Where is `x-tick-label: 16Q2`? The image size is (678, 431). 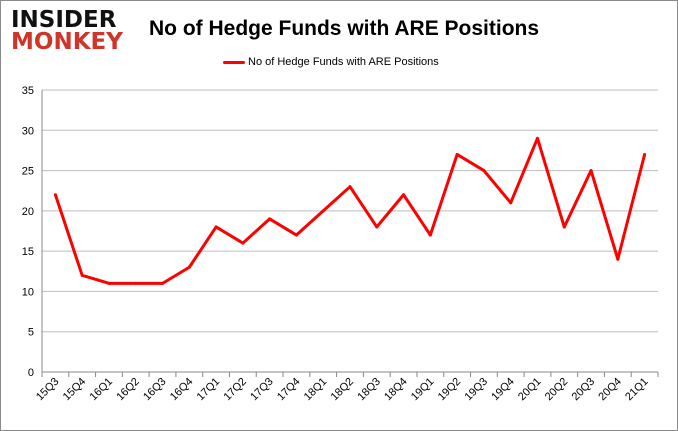 x-tick-label: 16Q2 is located at coordinates (128, 390).